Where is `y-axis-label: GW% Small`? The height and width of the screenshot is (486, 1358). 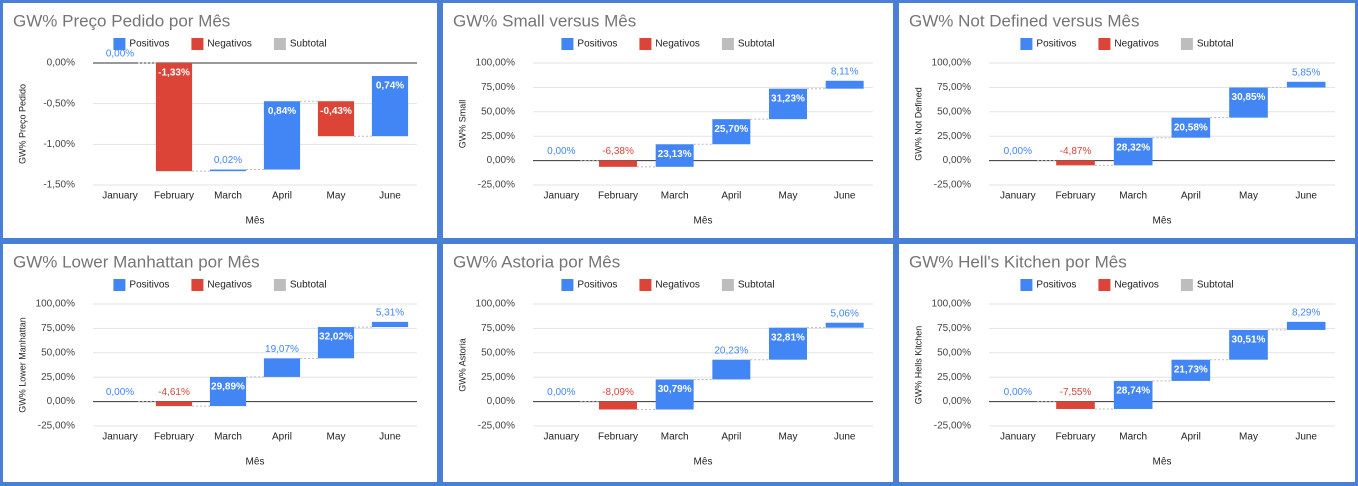 y-axis-label: GW% Small is located at coordinates (462, 124).